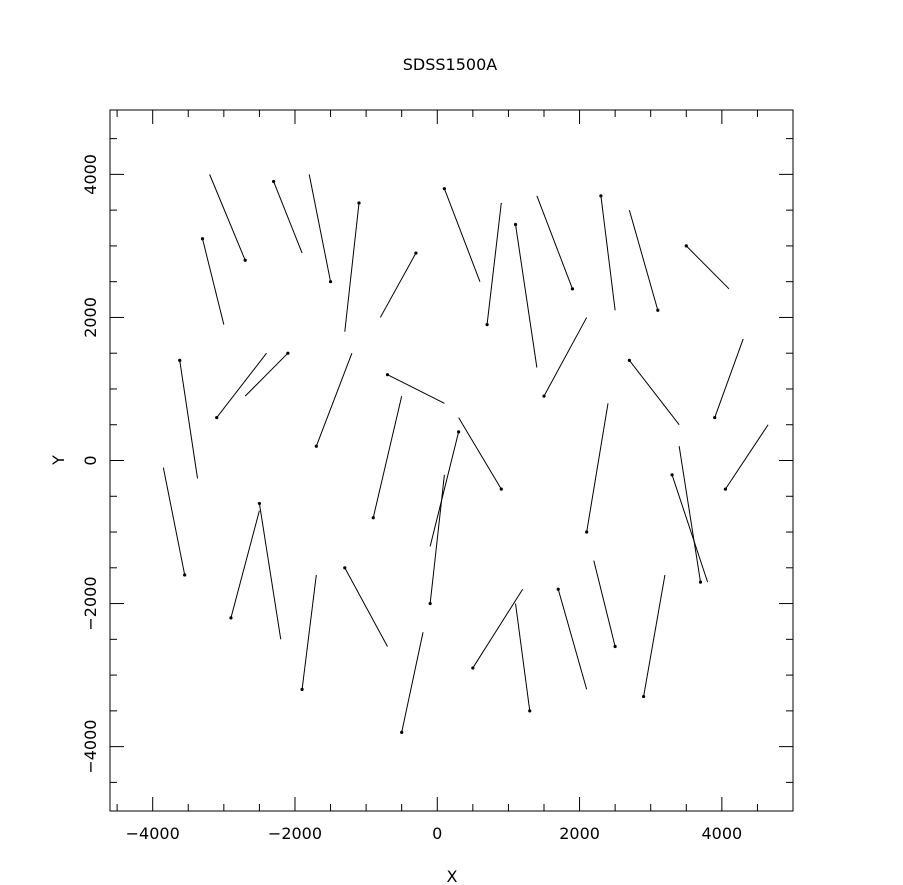  What do you see at coordinates (90, 174) in the screenshot?
I see `y-tick-label: 4000` at bounding box center [90, 174].